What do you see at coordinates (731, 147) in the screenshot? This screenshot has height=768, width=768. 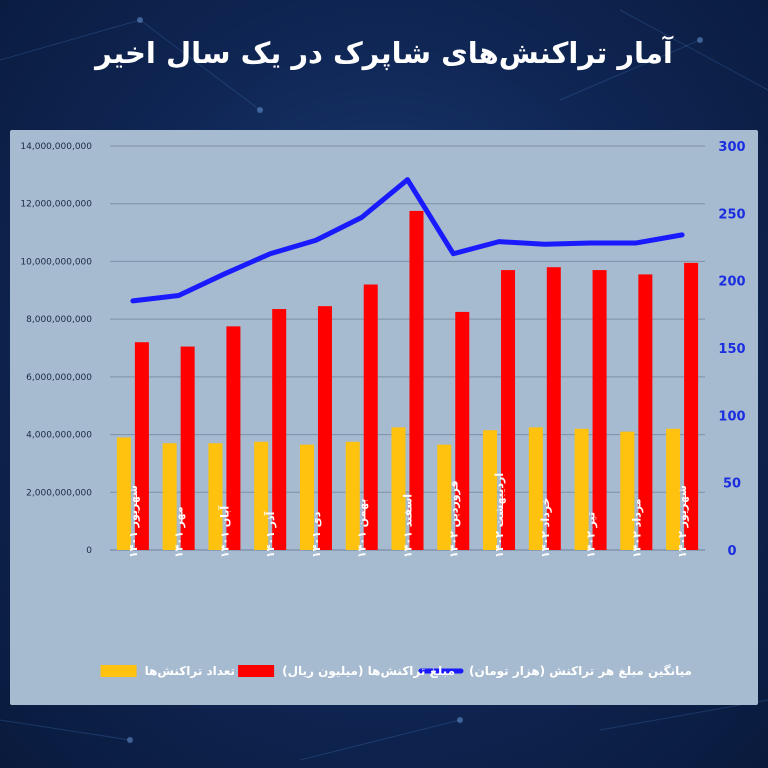 I see `right-tick-label: 300` at bounding box center [731, 147].